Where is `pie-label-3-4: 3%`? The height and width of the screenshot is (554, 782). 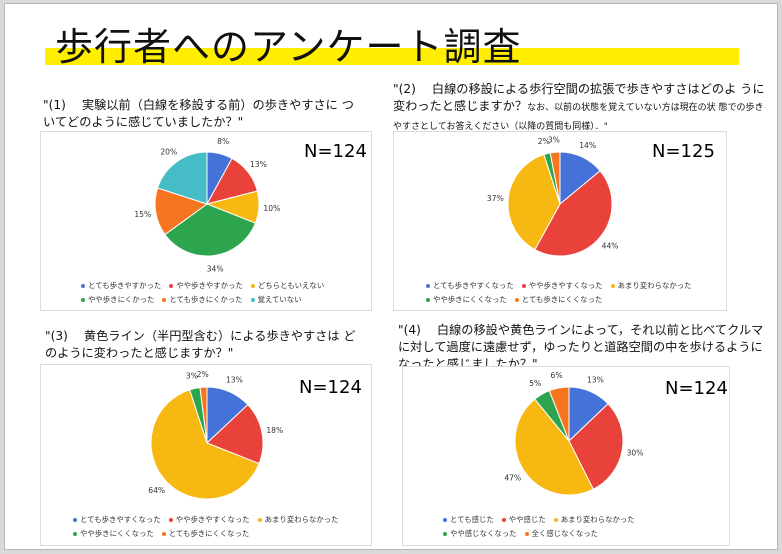
pie-label-3-4: 3% is located at coordinates (192, 376).